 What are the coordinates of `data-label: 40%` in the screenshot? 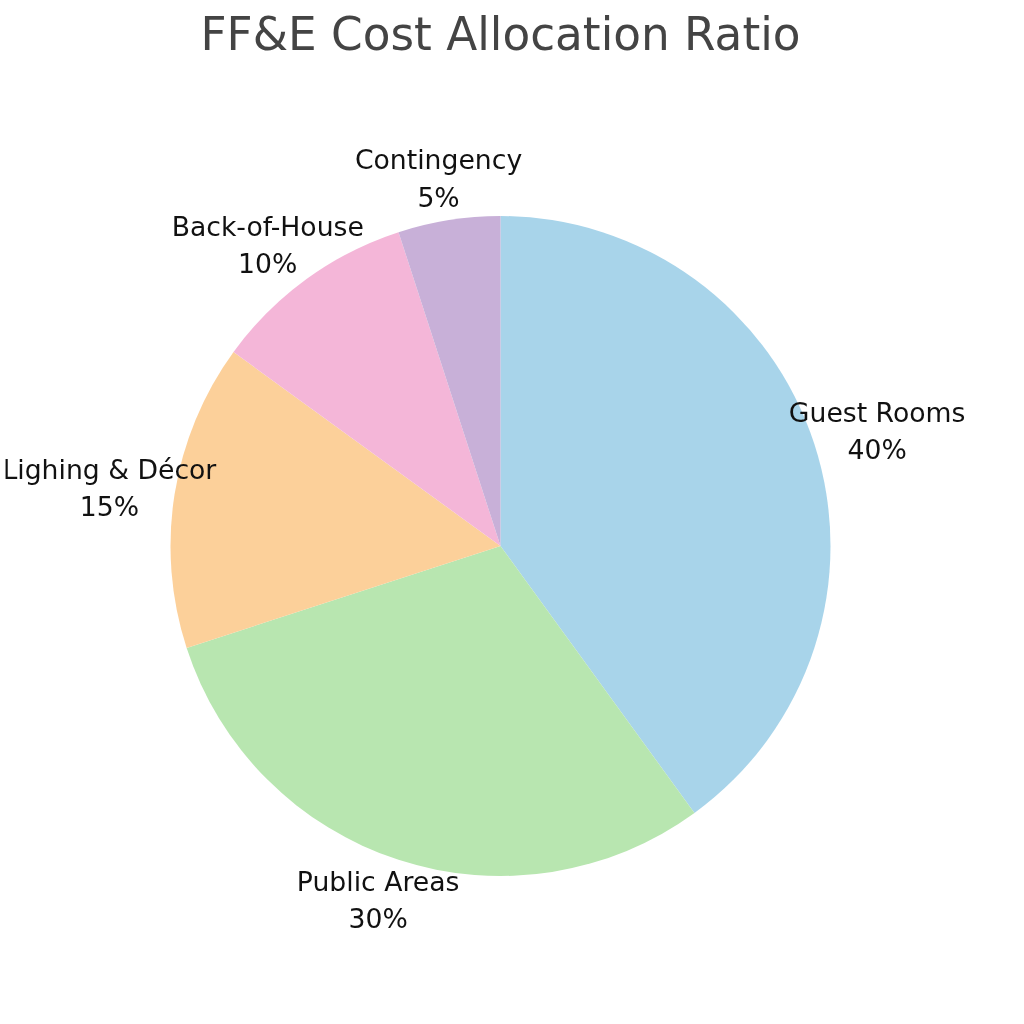 It's located at (877, 450).